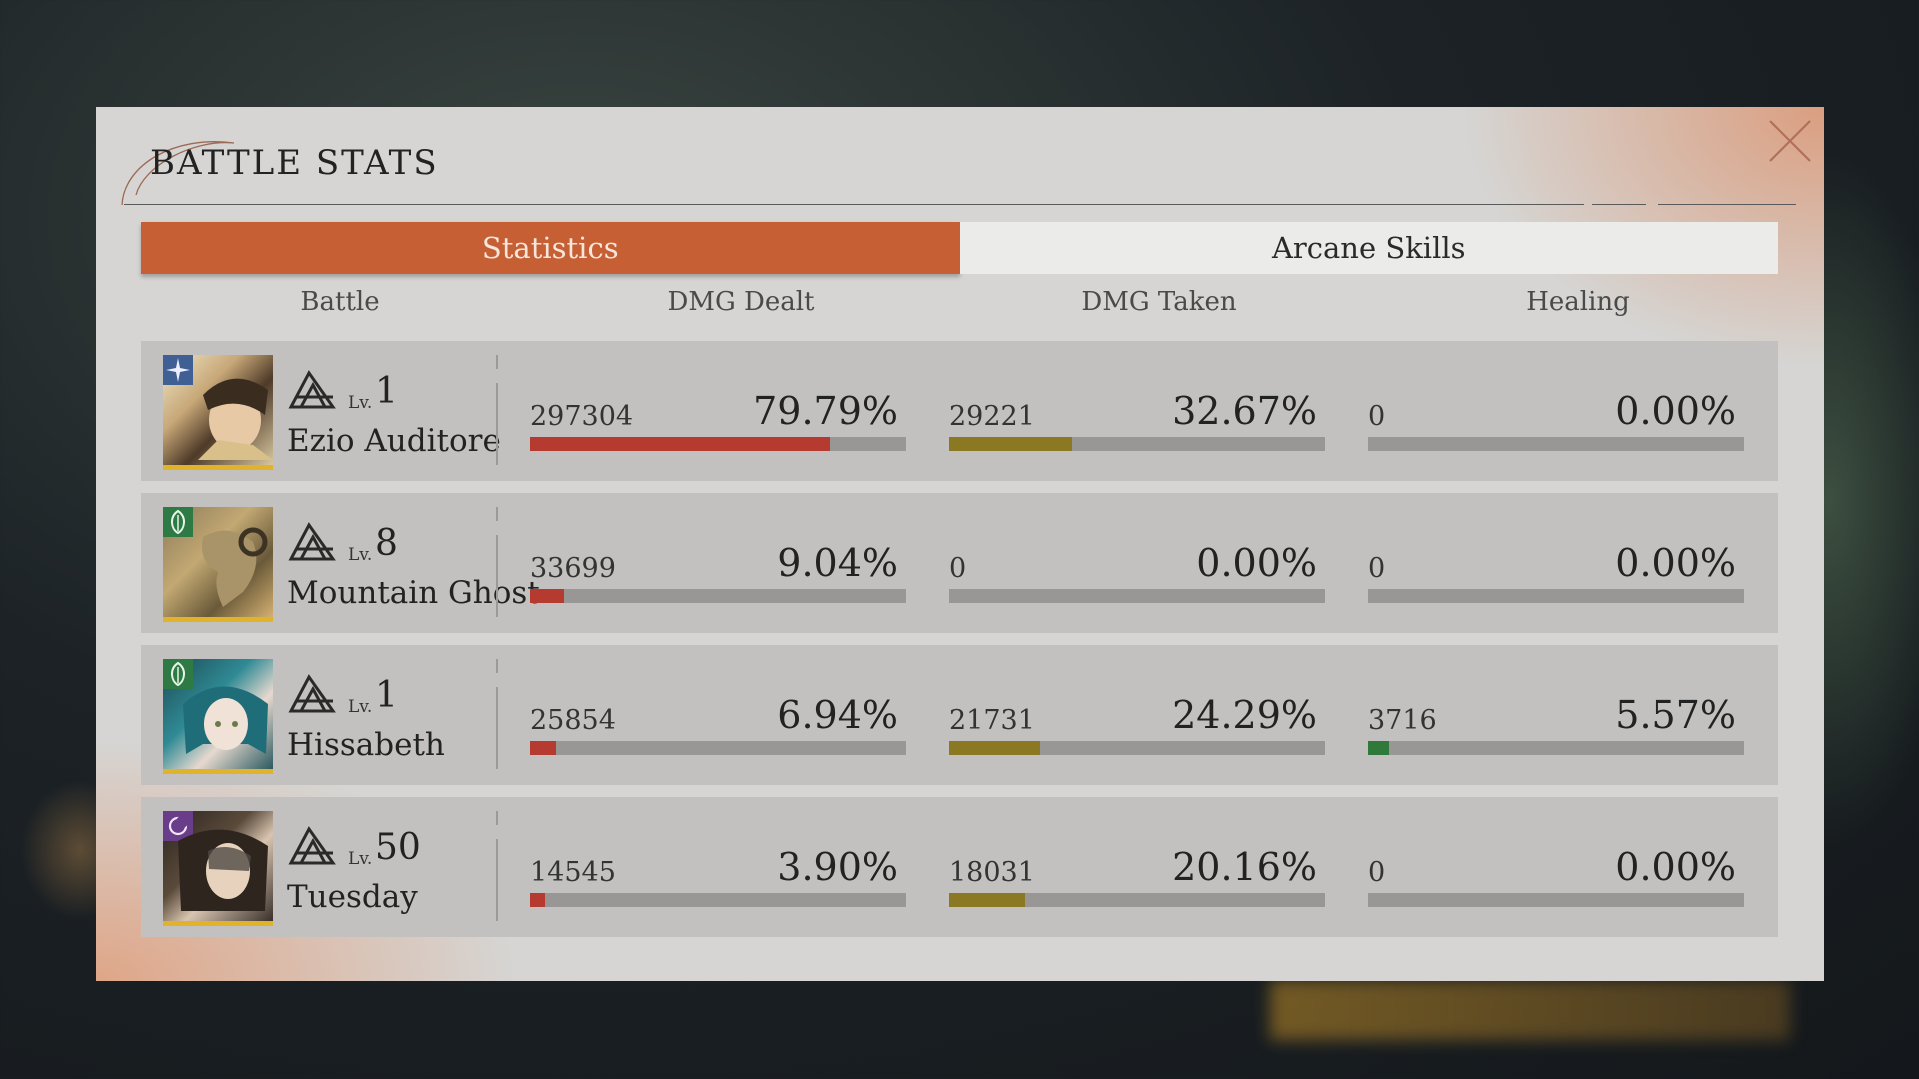  Describe the element at coordinates (992, 872) in the screenshot. I see `dmg-taken-value: 18031` at that location.